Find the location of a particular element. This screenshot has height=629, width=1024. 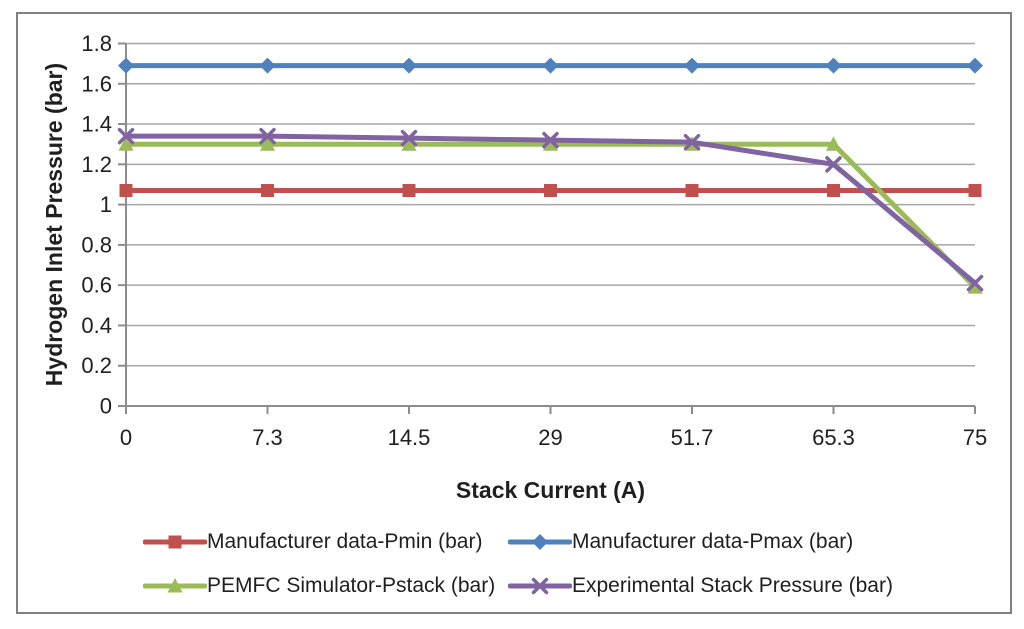

legend-item: Manufacturer data-Pmin (bar) is located at coordinates (325, 542).